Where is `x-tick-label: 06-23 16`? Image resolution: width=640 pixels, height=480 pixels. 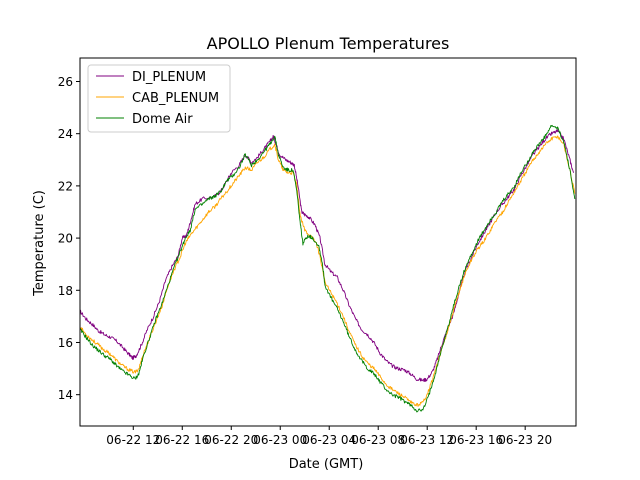 x-tick-label: 06-23 16 is located at coordinates (476, 440).